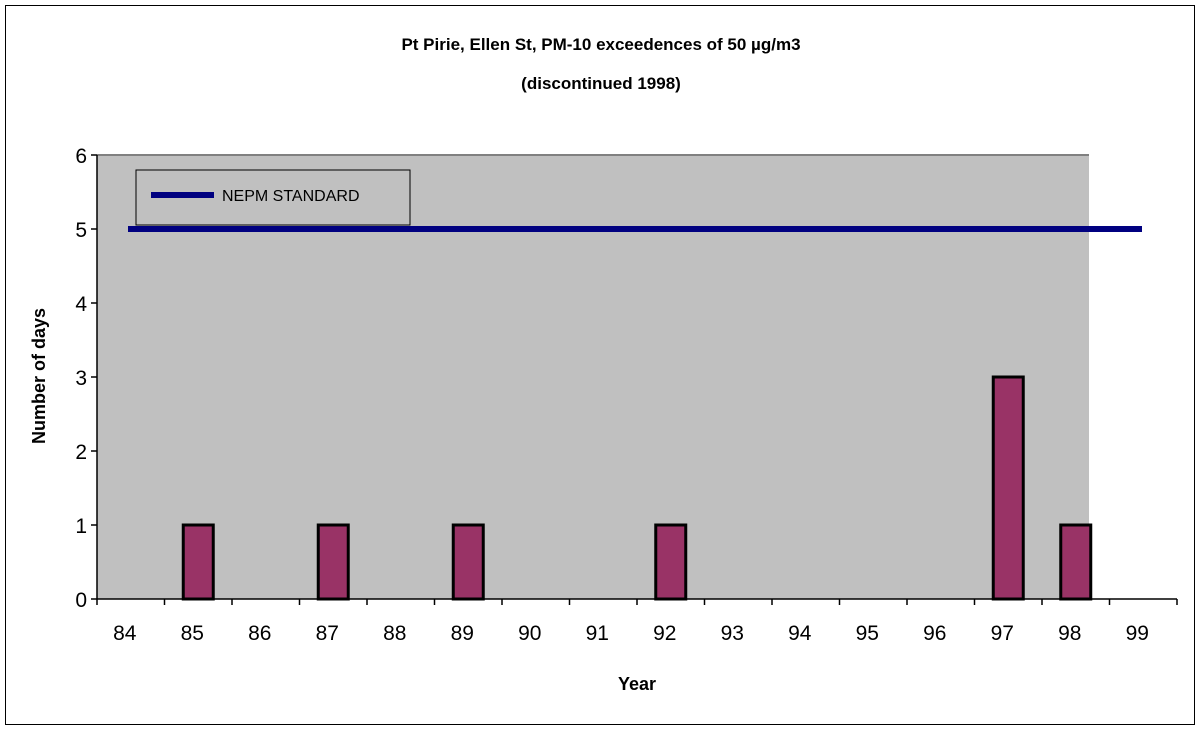  I want to click on y-tick-label-2: 2, so click(81, 452).